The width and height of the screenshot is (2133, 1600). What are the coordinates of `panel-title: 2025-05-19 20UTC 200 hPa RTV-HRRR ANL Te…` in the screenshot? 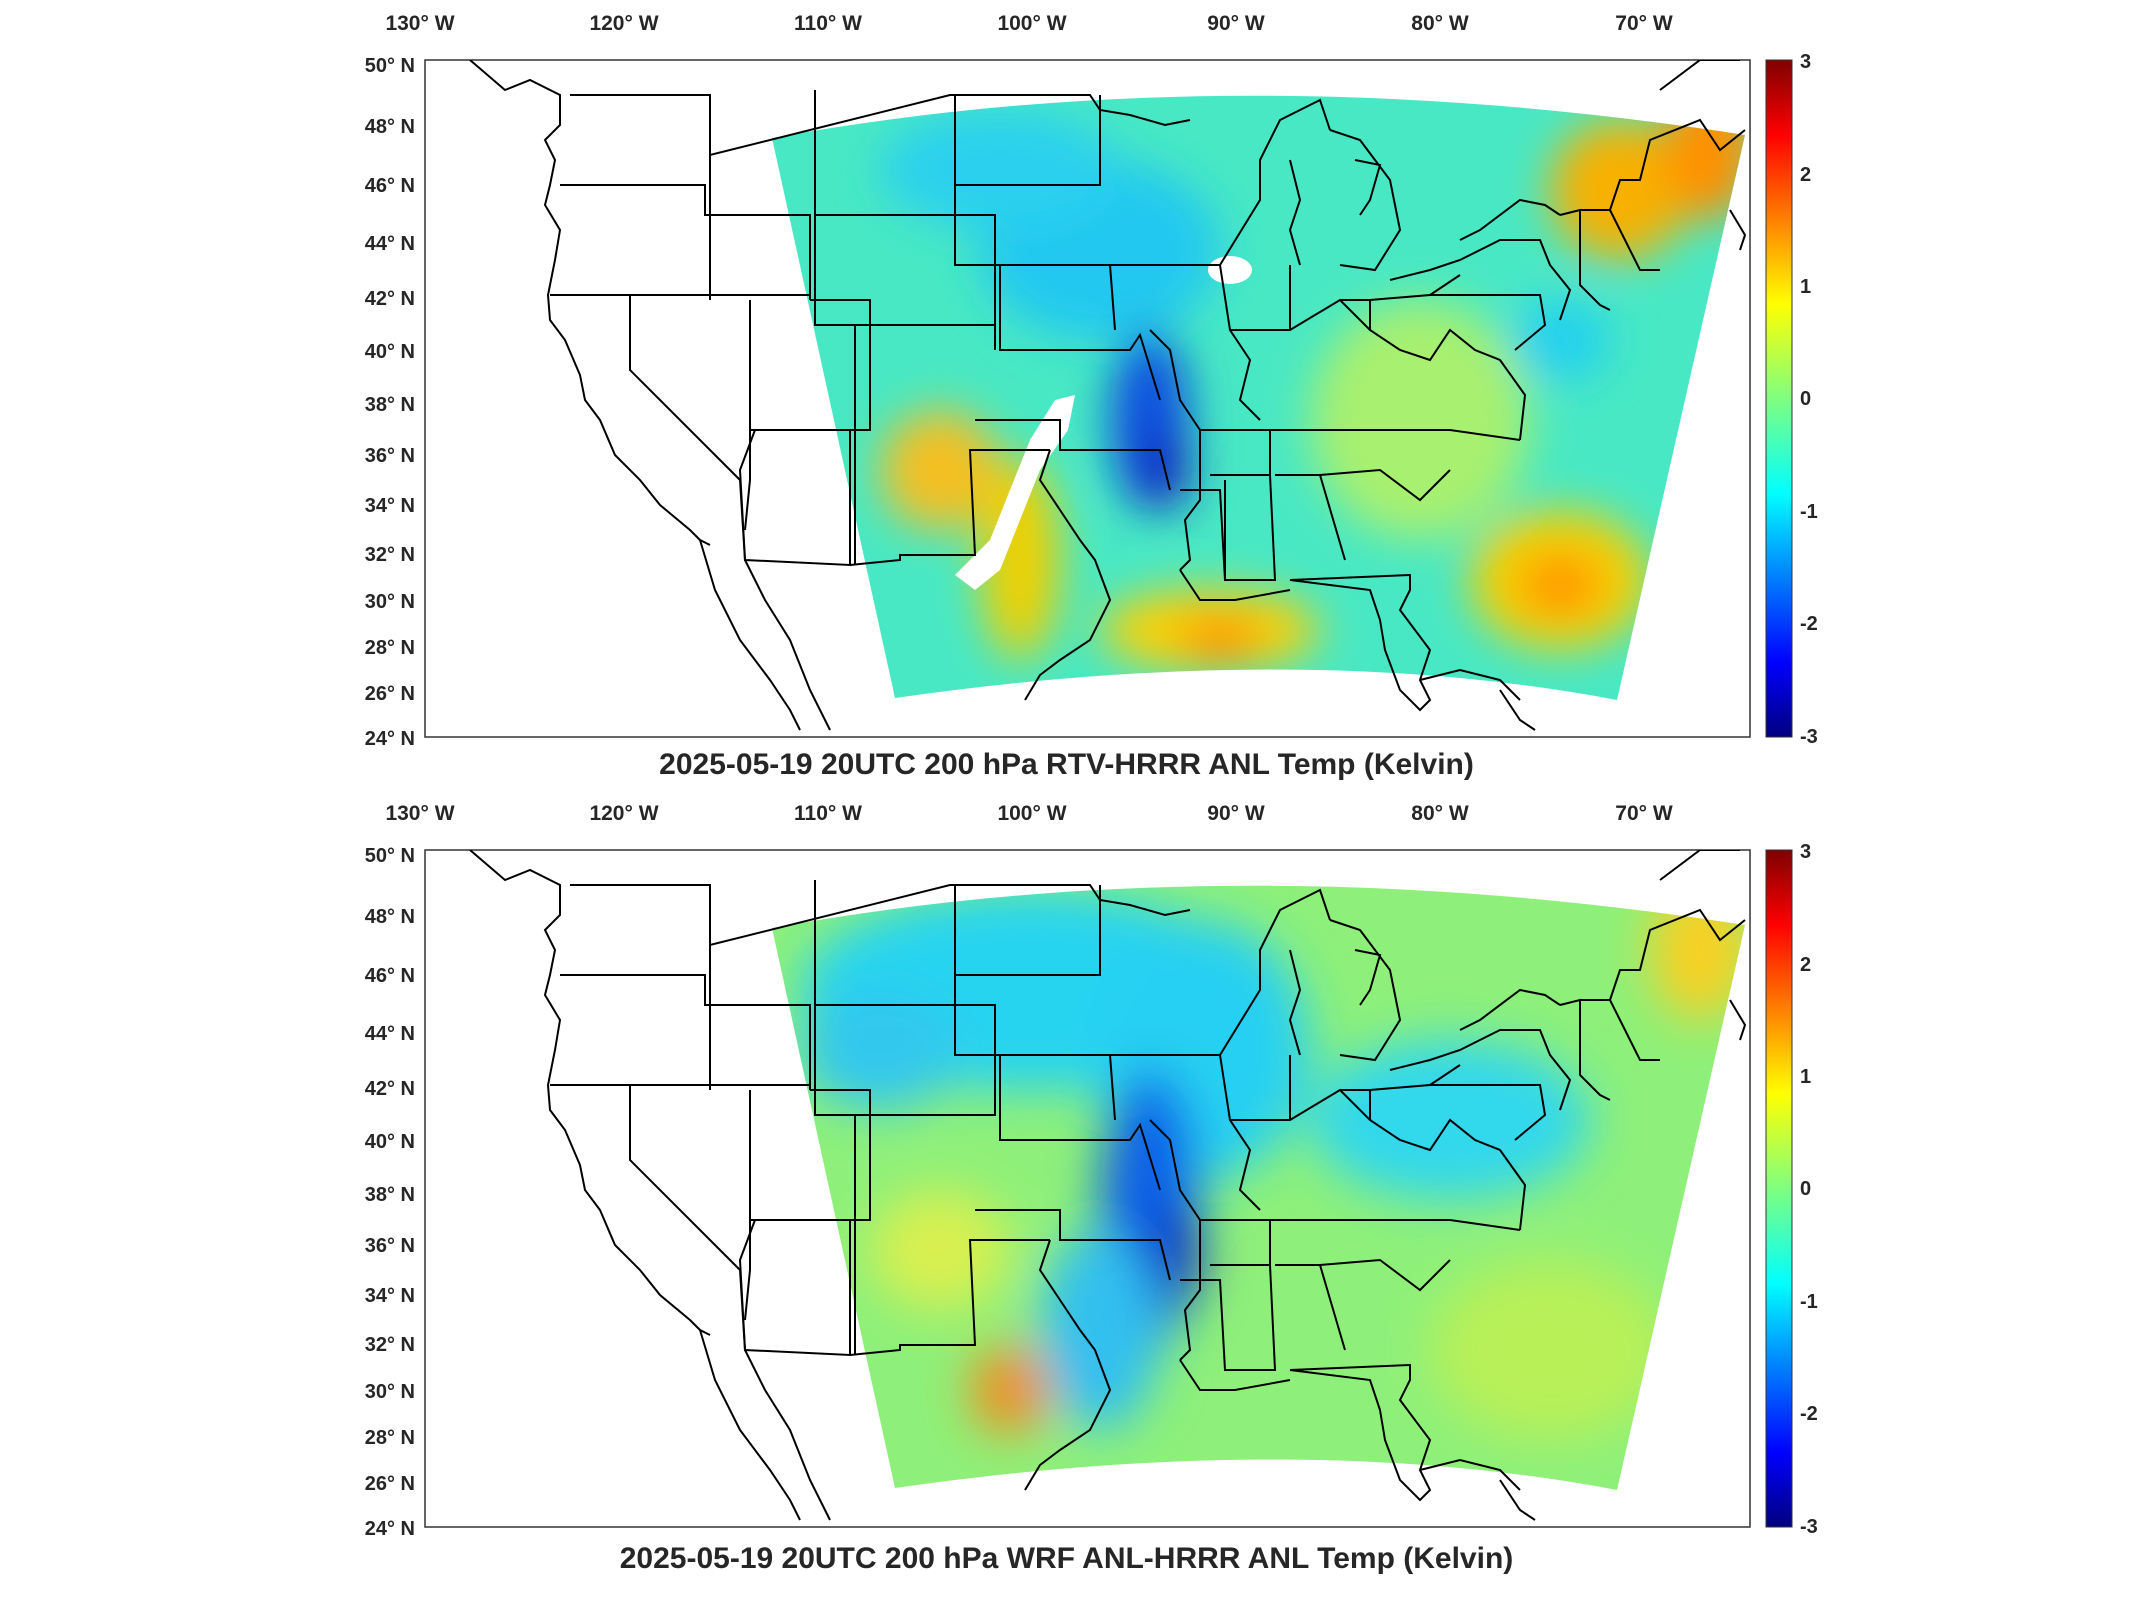 It's located at (1066, 764).